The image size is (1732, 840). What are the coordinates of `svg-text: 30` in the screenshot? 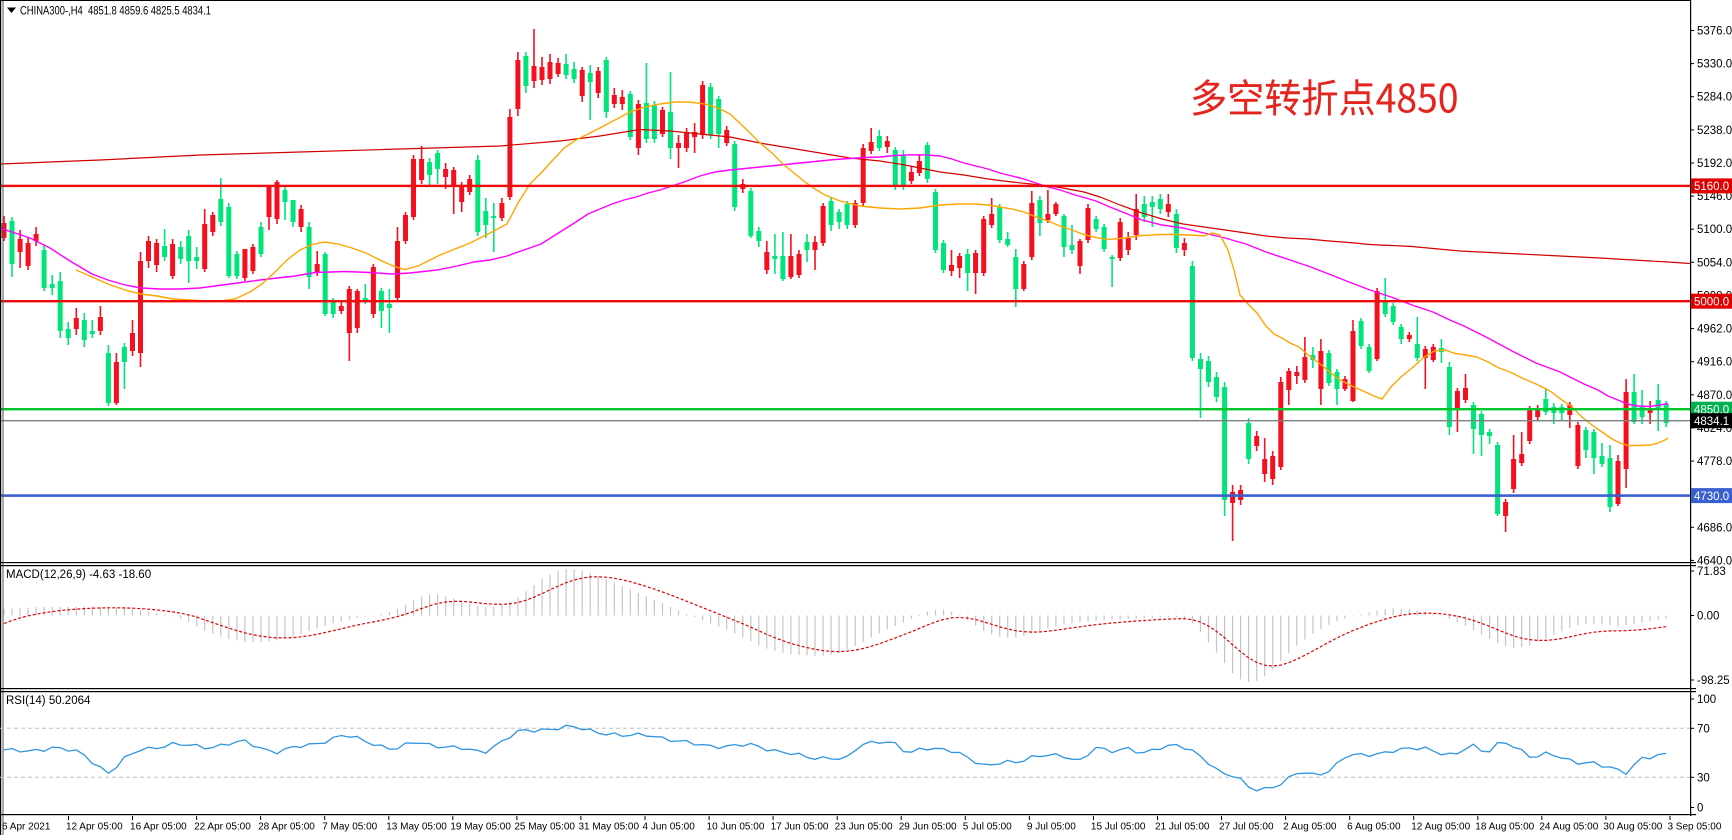 It's located at (1703, 778).